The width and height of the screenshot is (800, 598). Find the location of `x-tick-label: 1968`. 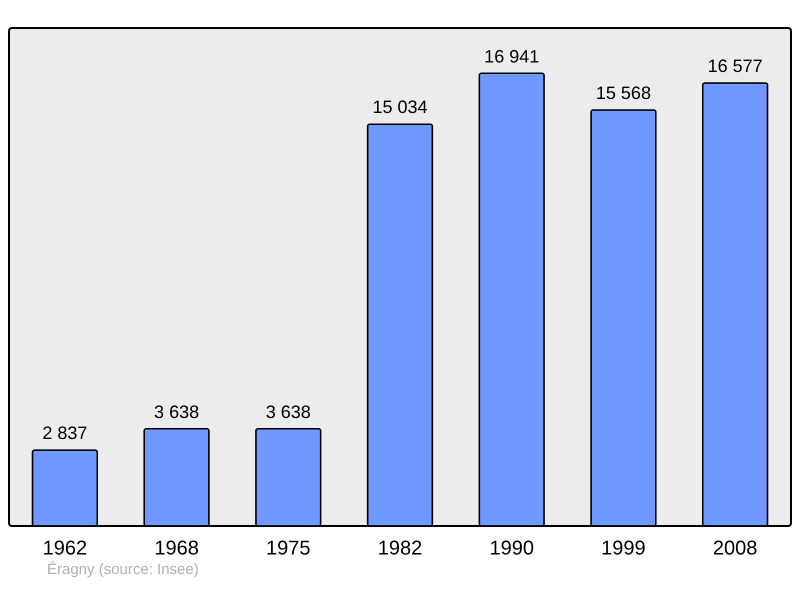

x-tick-label: 1968 is located at coordinates (176, 549).